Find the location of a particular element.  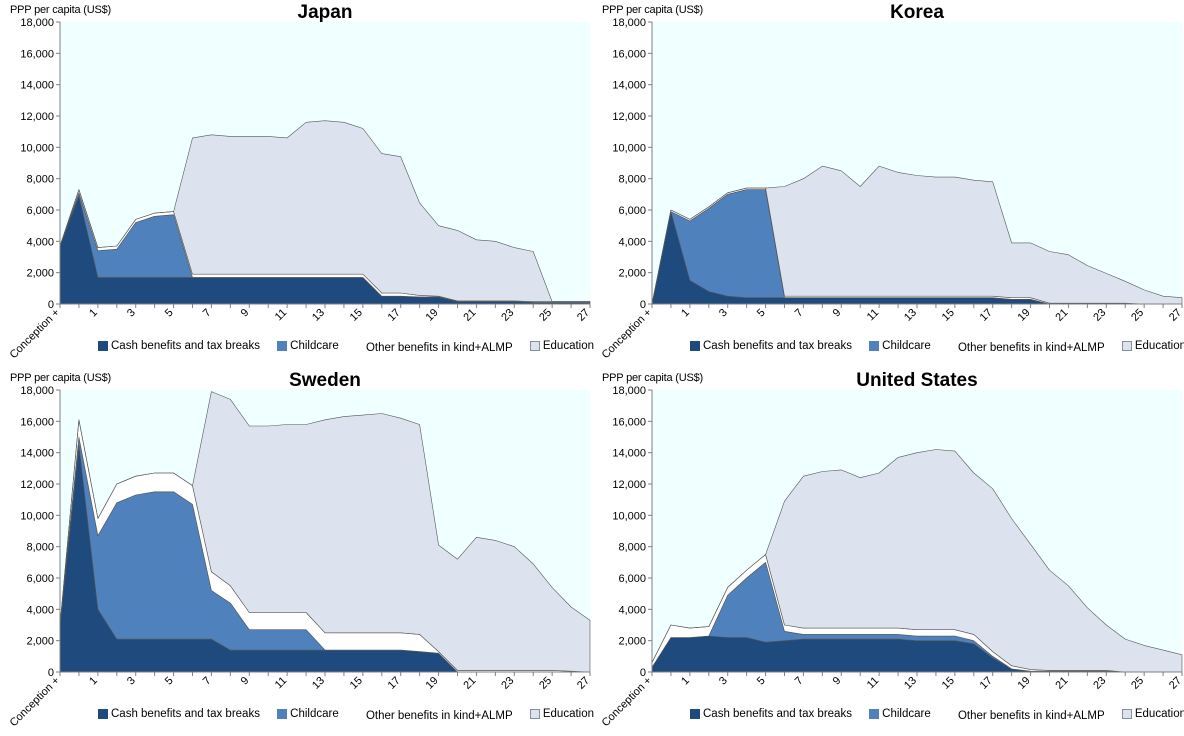

x-tick-label: 21 is located at coordinates (469, 683).